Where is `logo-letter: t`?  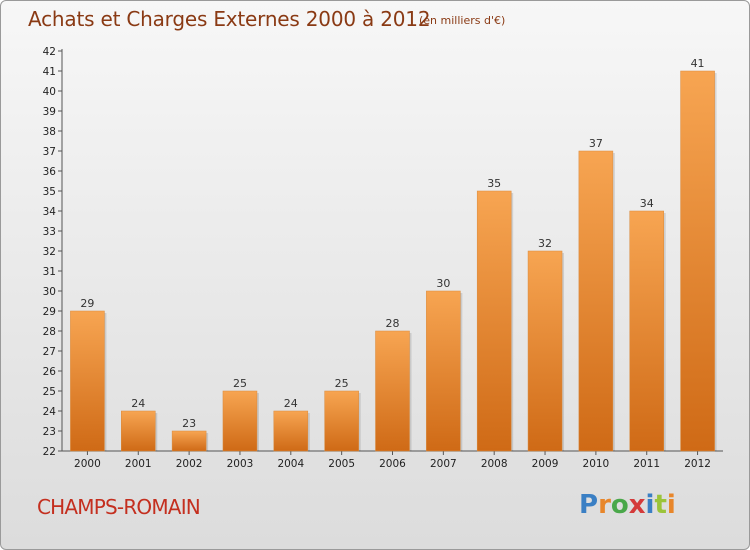
logo-letter: t is located at coordinates (660, 505).